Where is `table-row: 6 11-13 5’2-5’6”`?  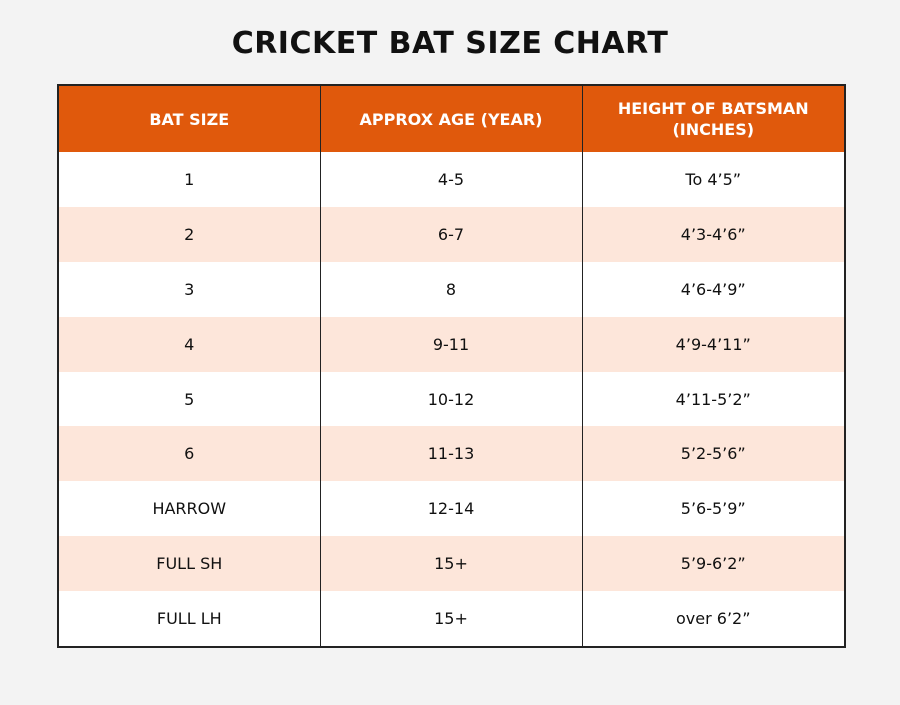 table-row: 6 11-13 5’2-5’6” is located at coordinates (451, 454).